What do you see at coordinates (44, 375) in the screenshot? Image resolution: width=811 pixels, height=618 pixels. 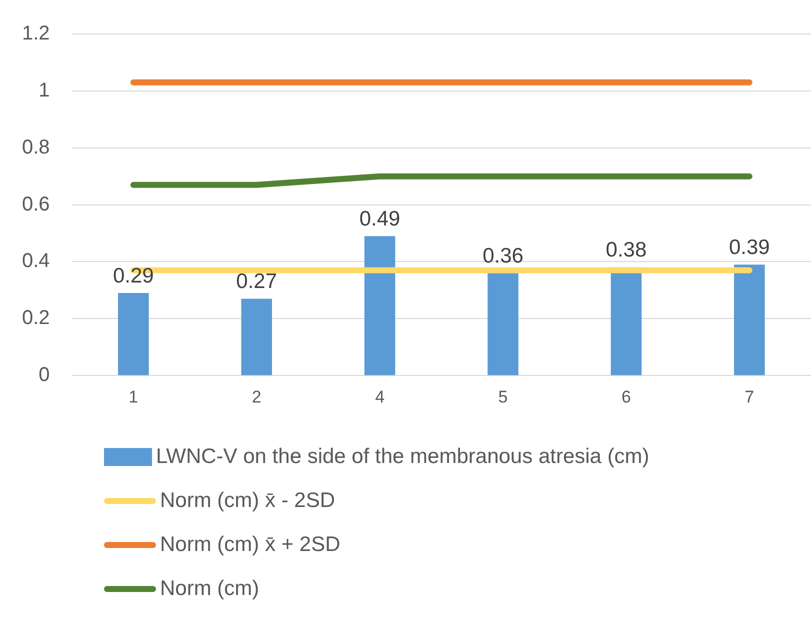 I see `y-tick-label: 0` at bounding box center [44, 375].